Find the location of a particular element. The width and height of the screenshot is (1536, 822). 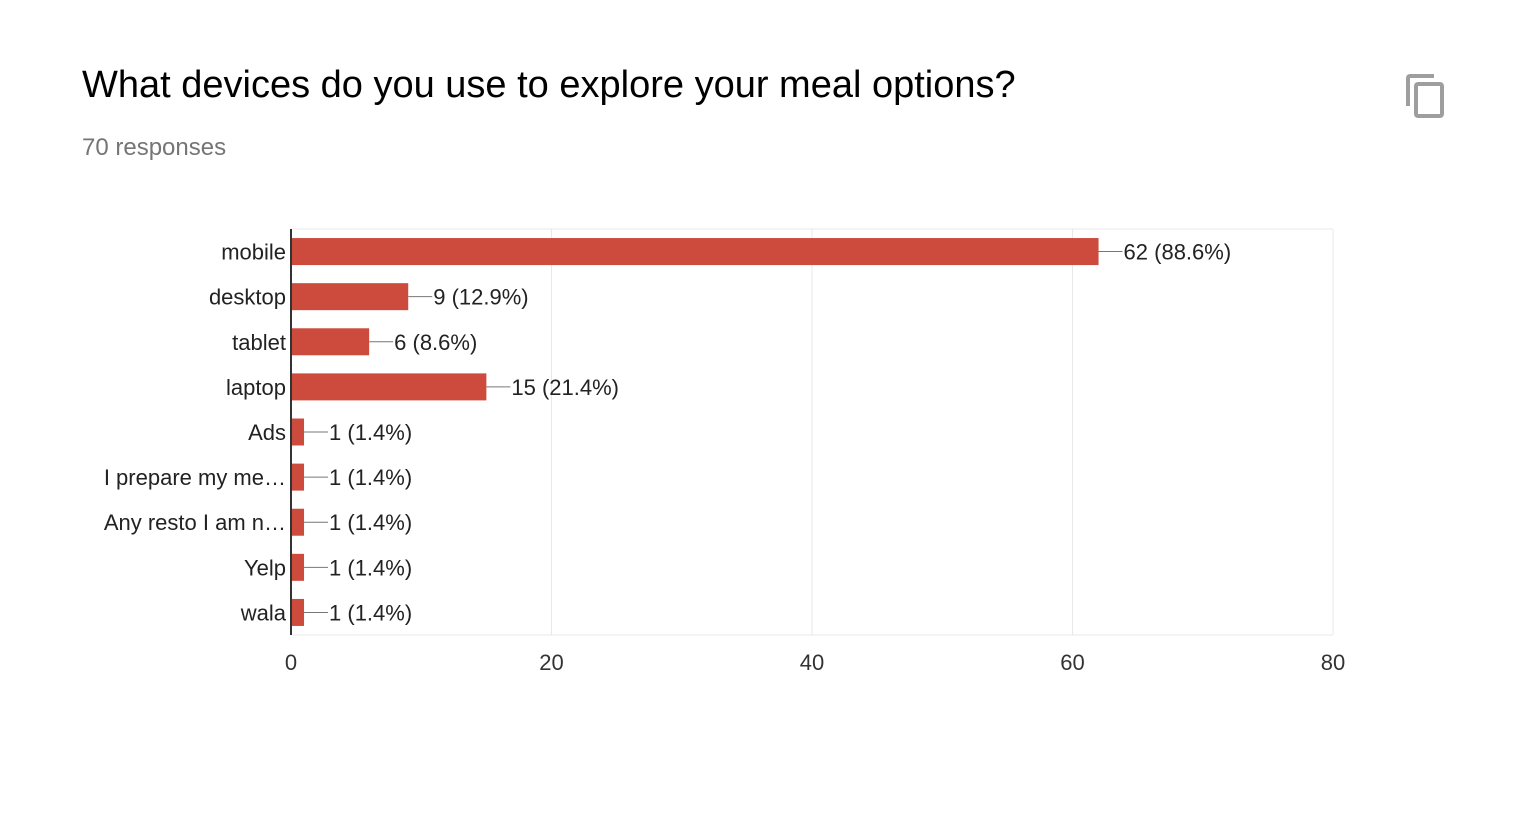

x-tick-label: 60 is located at coordinates (1072, 662).